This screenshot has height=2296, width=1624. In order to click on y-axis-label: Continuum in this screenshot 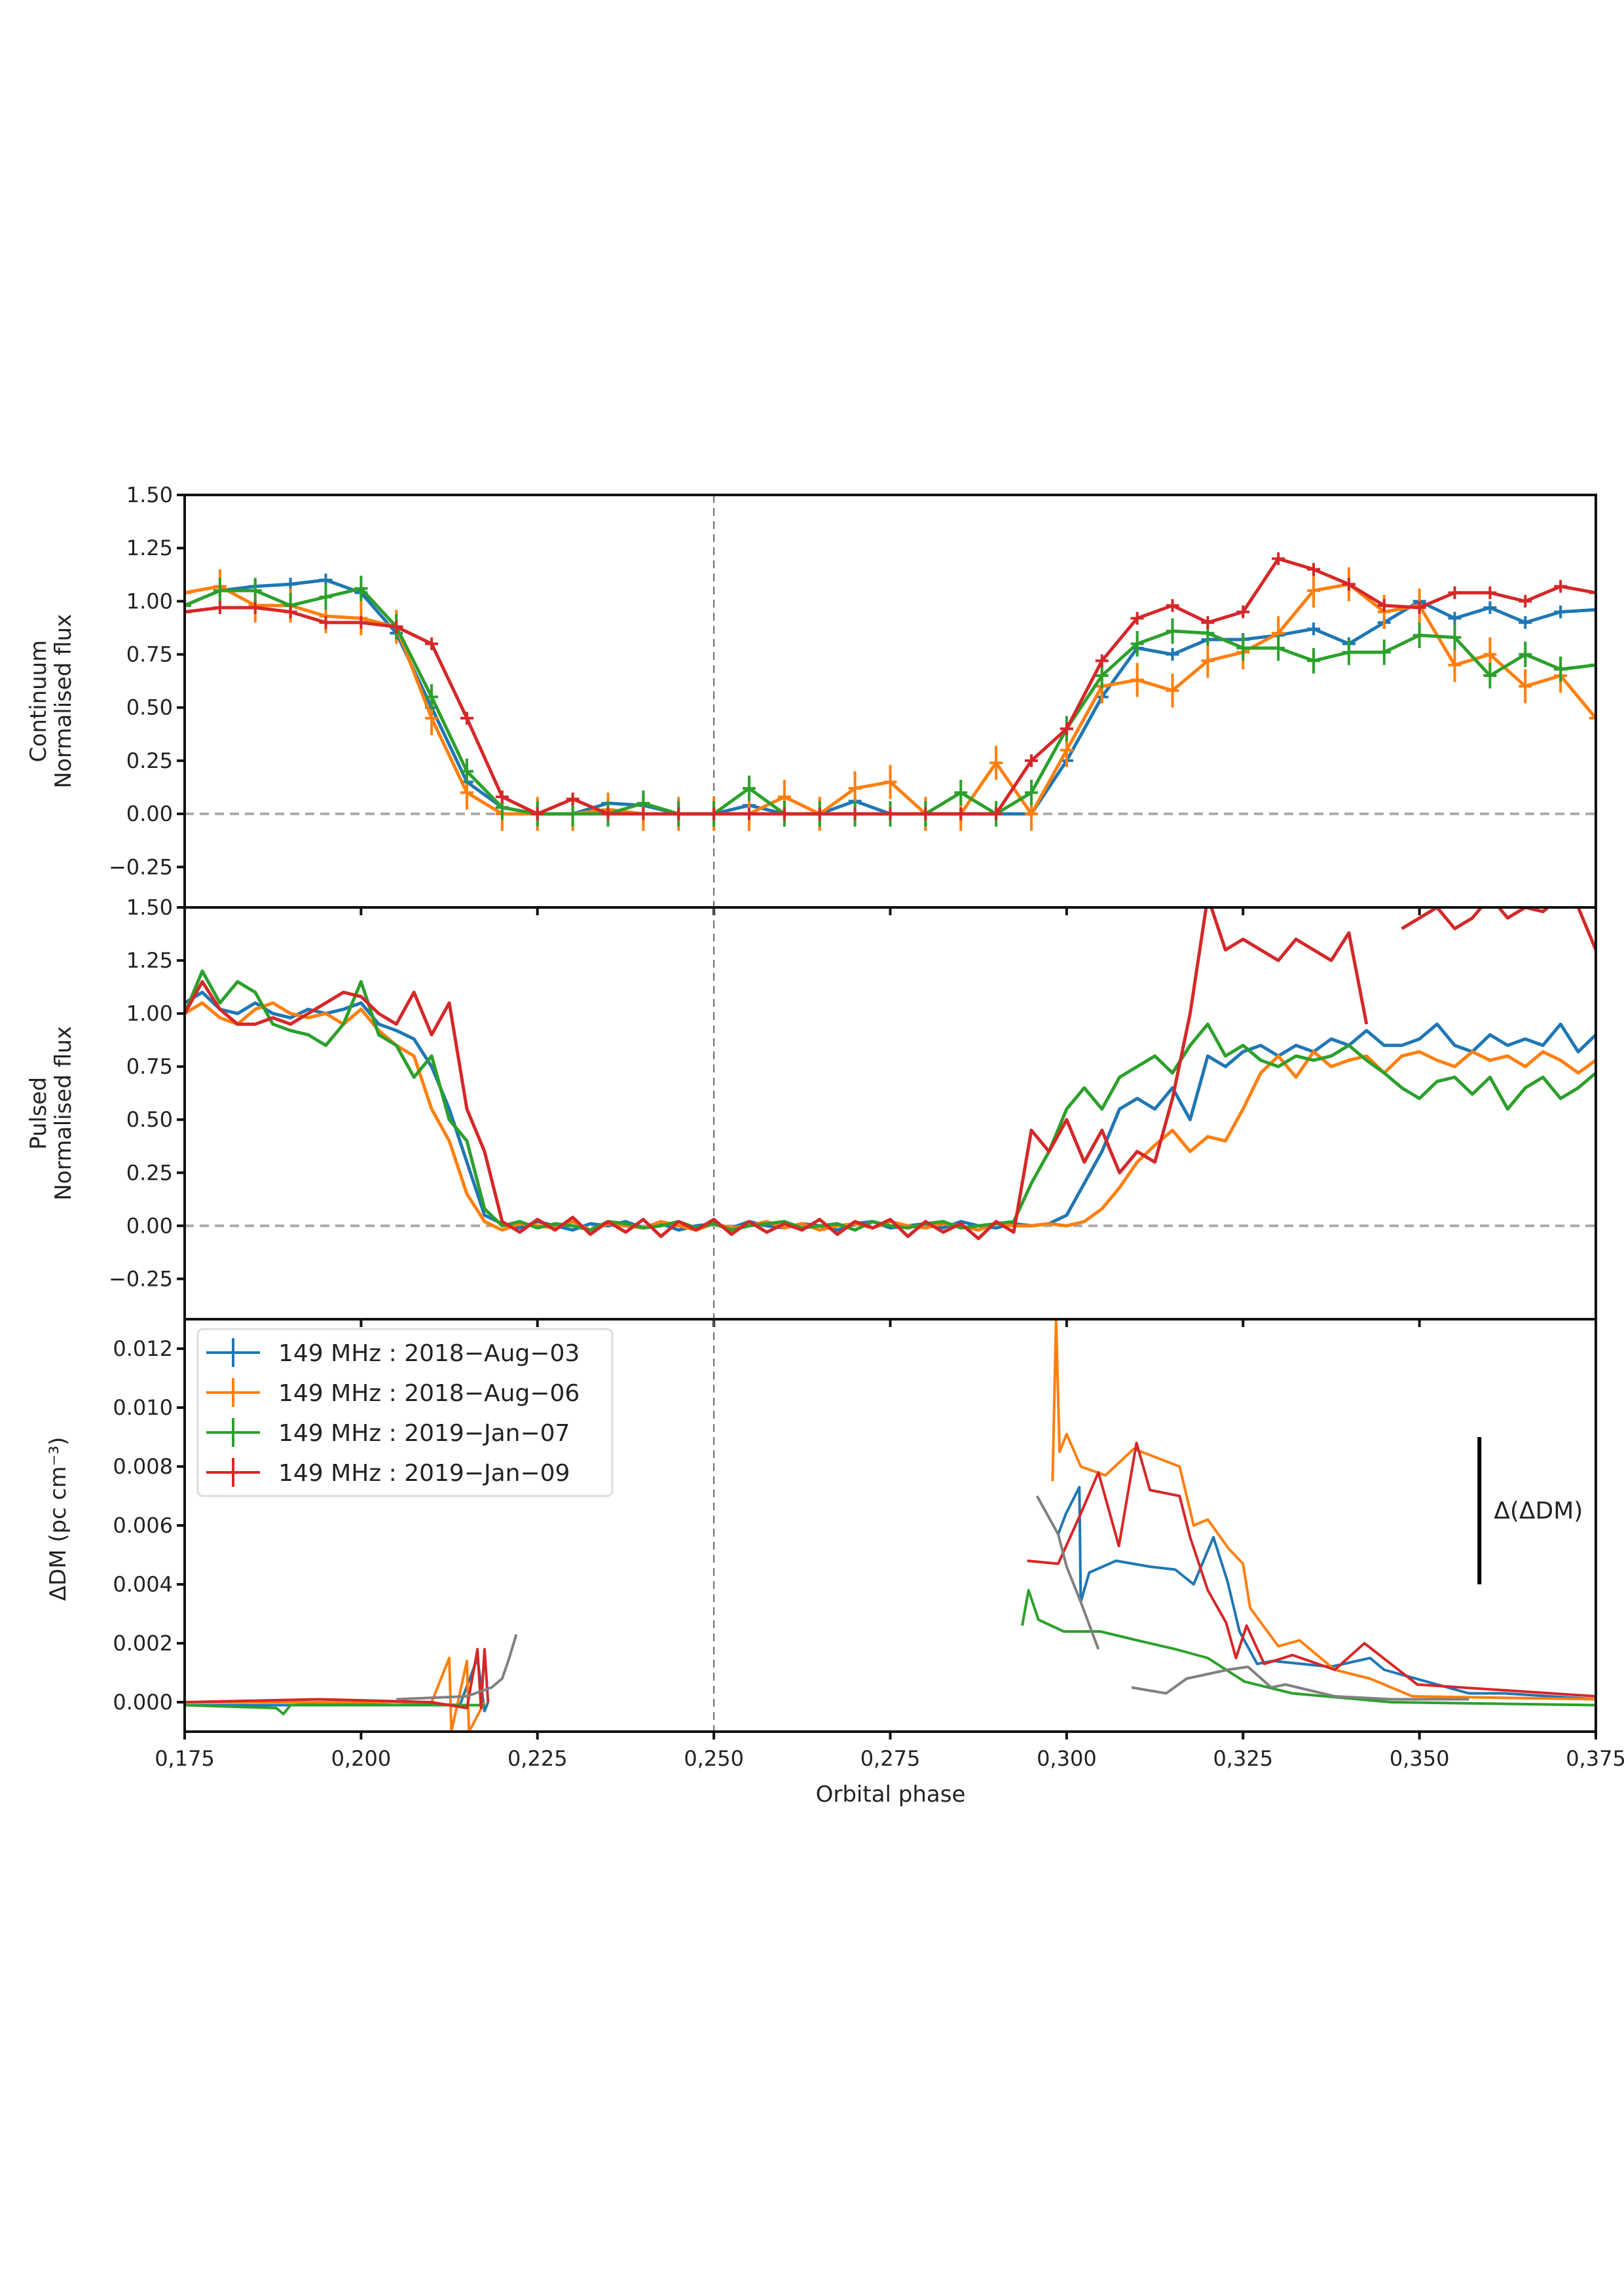, I will do `click(39, 701)`.